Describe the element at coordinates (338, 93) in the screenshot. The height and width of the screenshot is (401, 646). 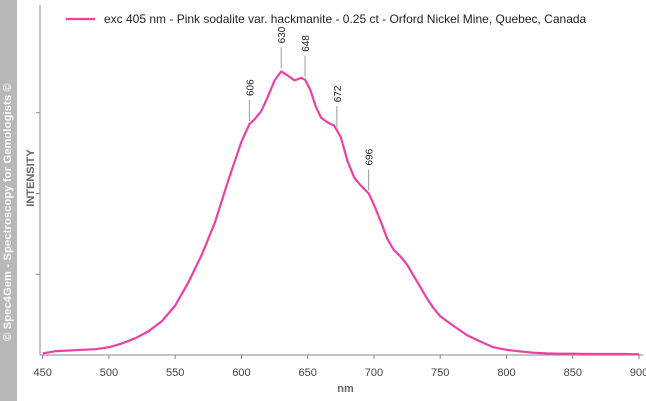
I see `peak-label: 672` at that location.